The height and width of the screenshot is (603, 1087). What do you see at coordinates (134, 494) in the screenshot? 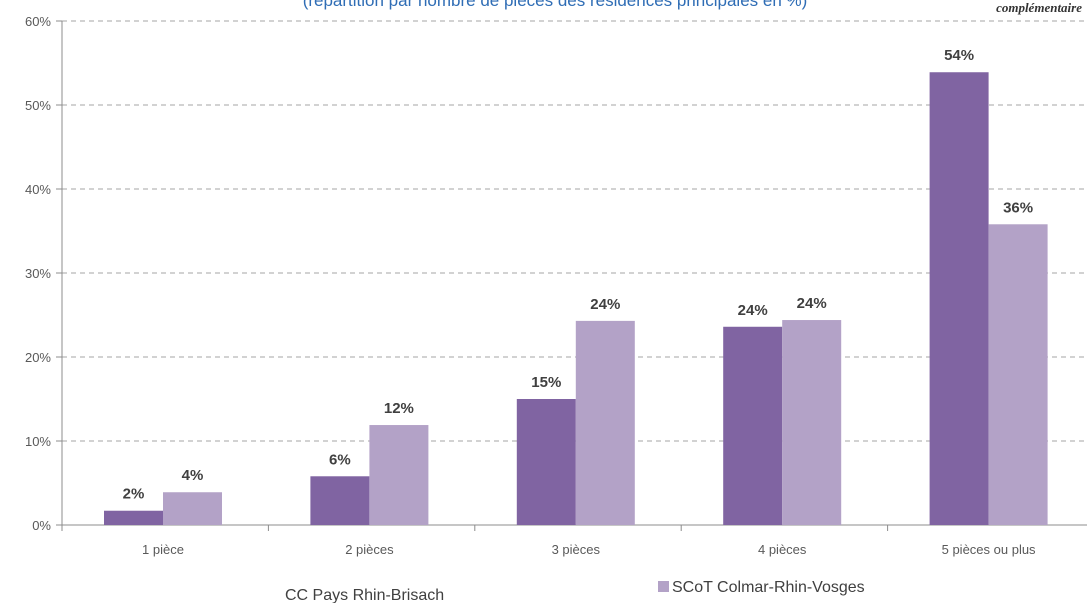
I see `data-label: 2%` at bounding box center [134, 494].